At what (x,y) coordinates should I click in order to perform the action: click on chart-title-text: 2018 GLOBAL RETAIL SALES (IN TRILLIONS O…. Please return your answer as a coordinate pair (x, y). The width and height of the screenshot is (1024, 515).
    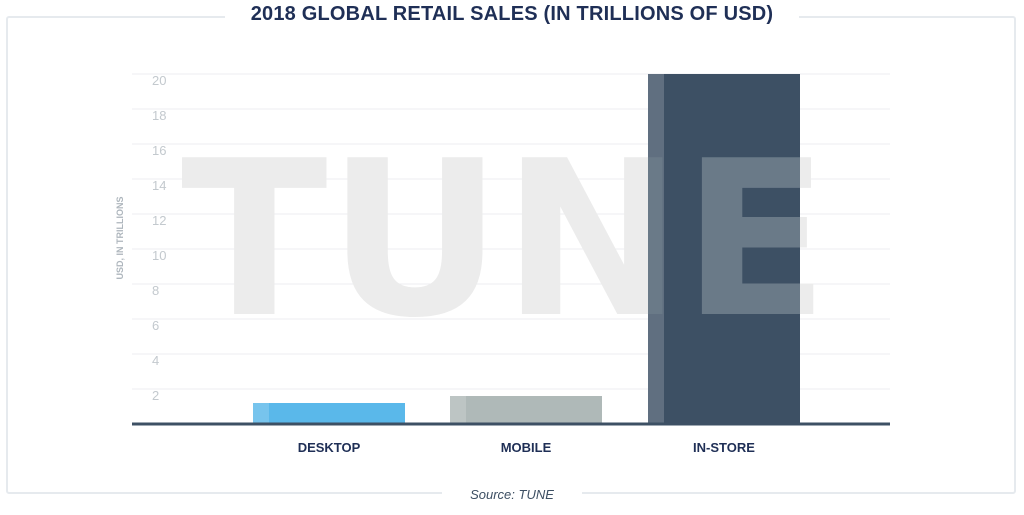
    Looking at the image, I should click on (512, 14).